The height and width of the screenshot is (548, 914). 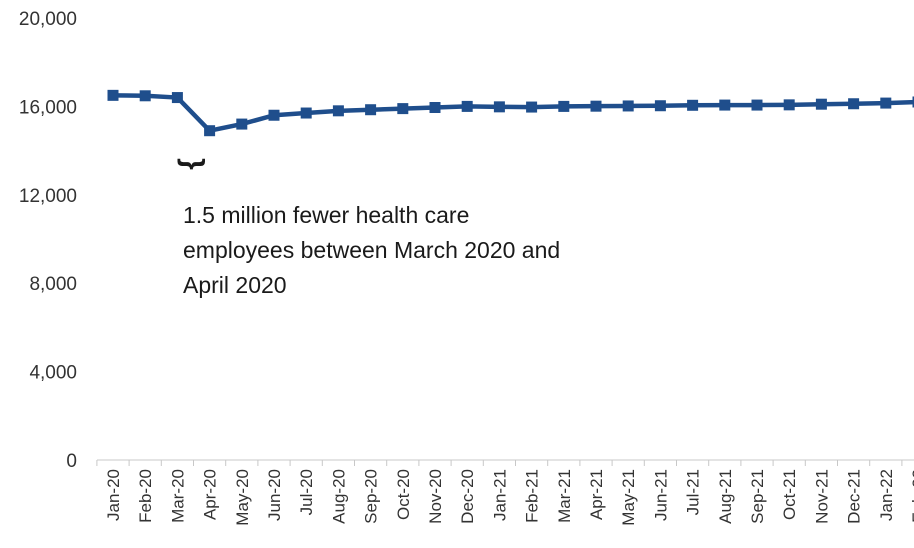 I want to click on x-tick-label: Feb-20, so click(x=145, y=496).